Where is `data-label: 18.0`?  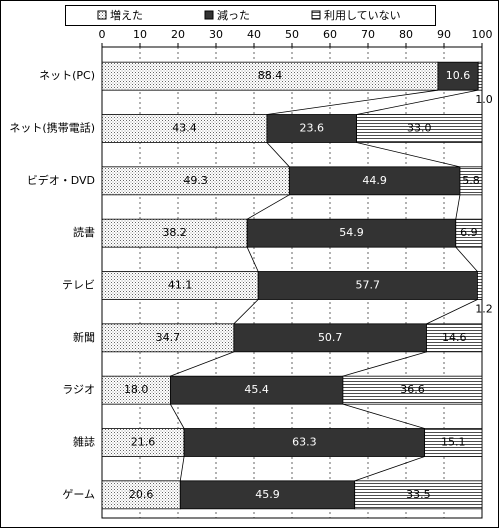 data-label: 18.0 is located at coordinates (136, 389).